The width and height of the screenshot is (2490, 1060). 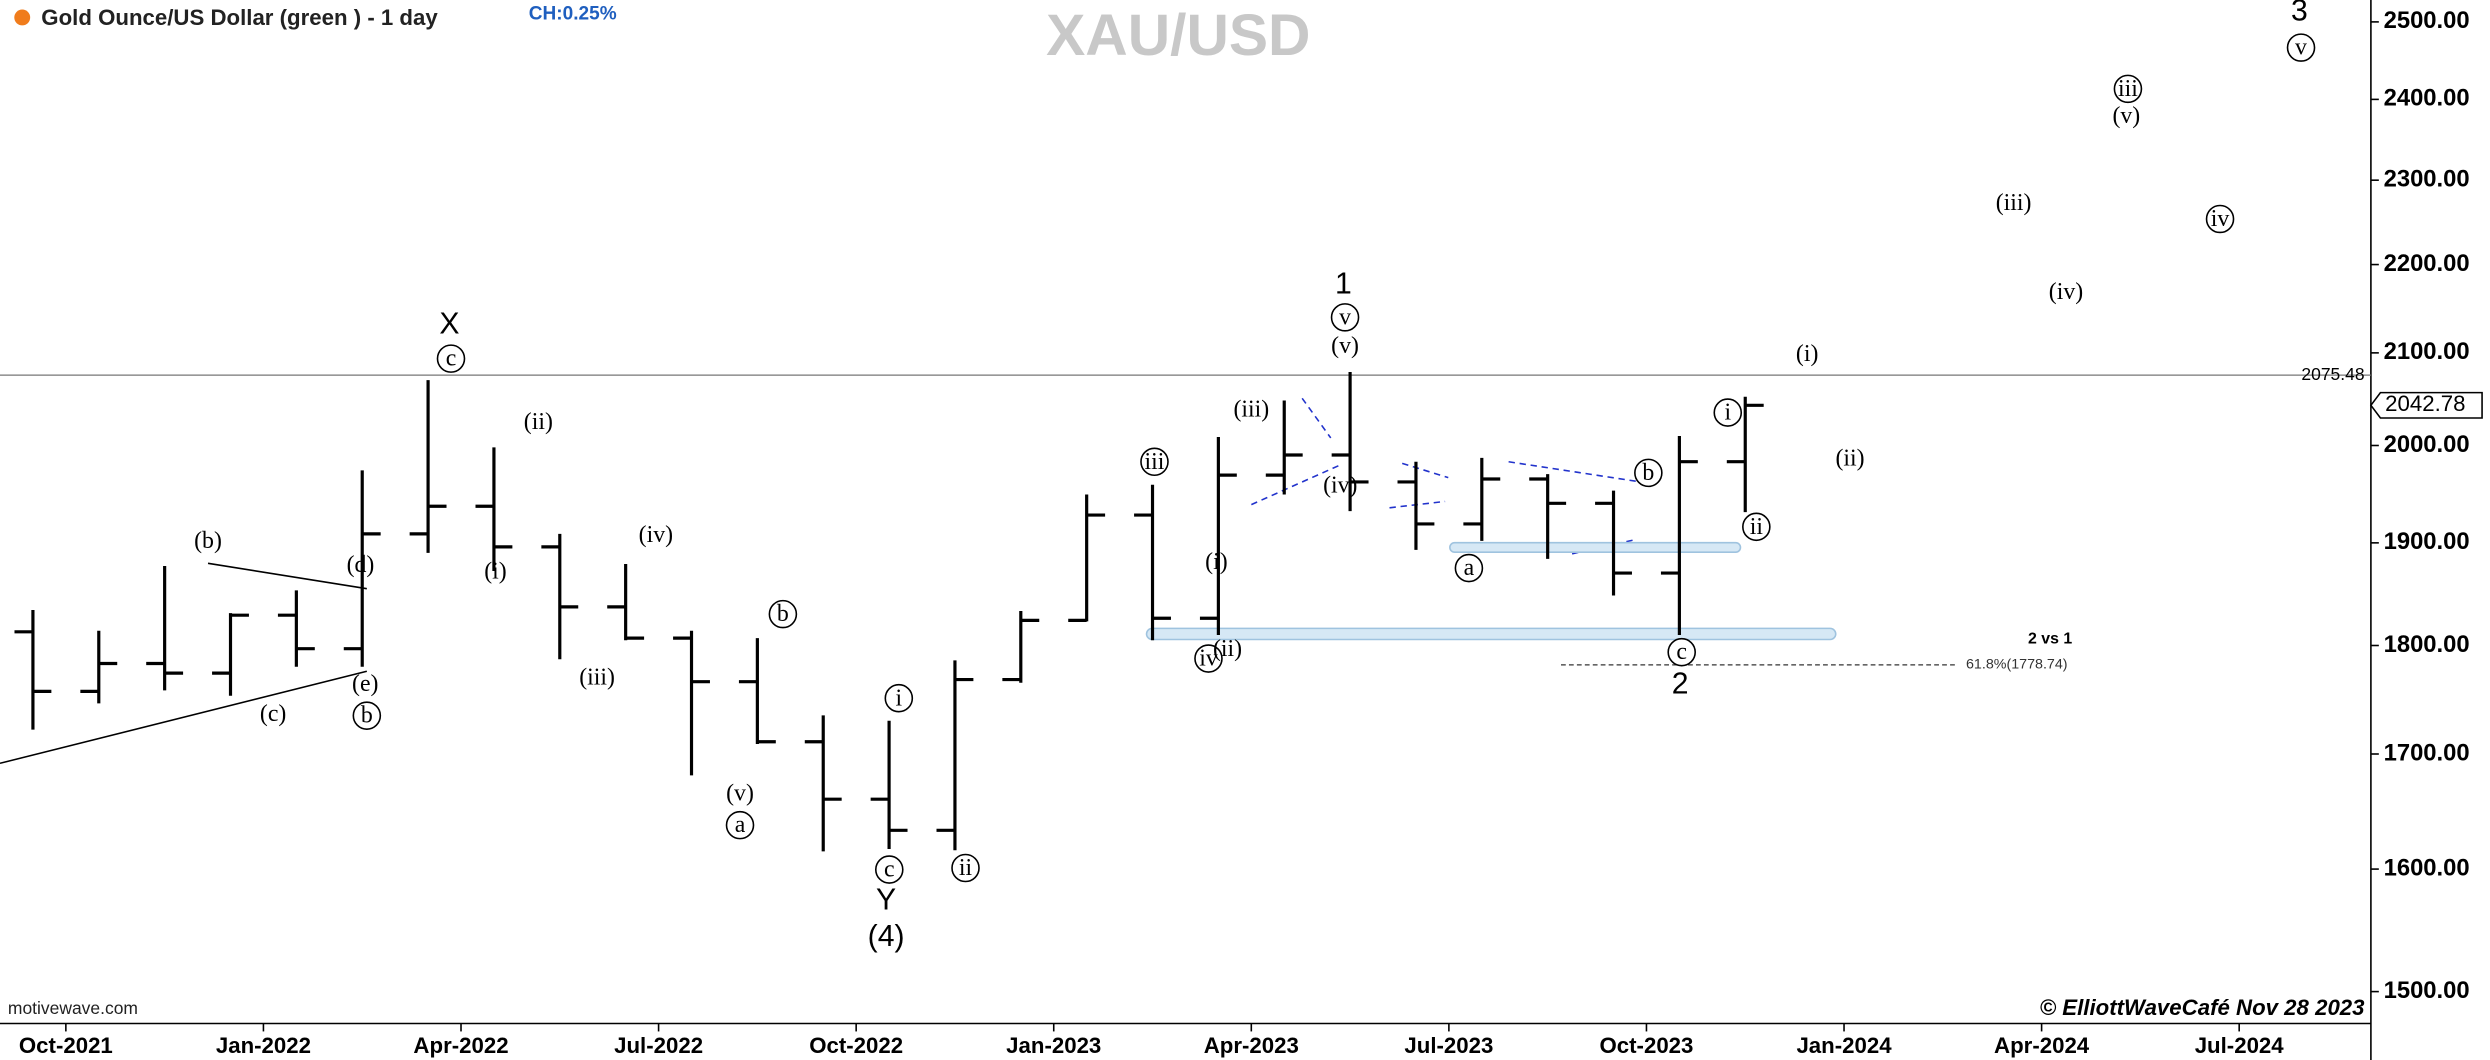 I want to click on last-price-box, so click(x=2426, y=405).